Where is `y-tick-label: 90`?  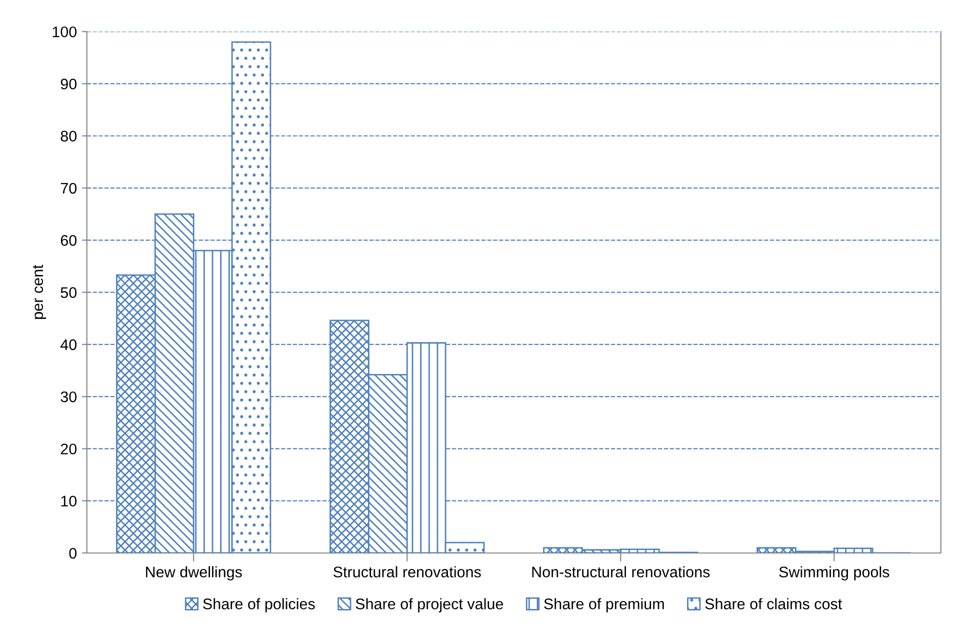 y-tick-label: 90 is located at coordinates (68, 84).